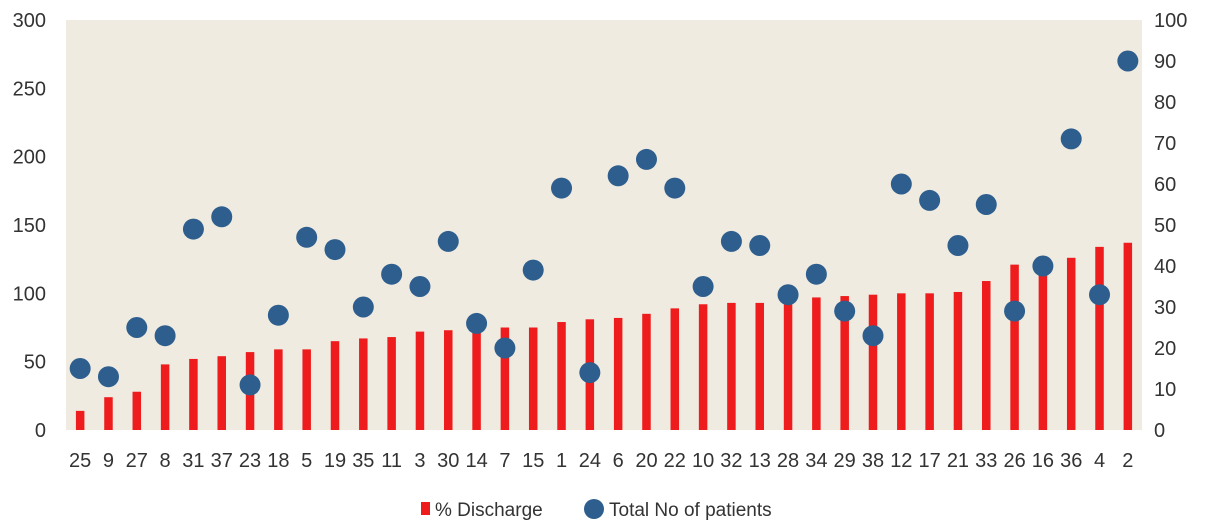 This screenshot has height=520, width=1205. I want to click on x-axis-tick-label: 24, so click(590, 461).